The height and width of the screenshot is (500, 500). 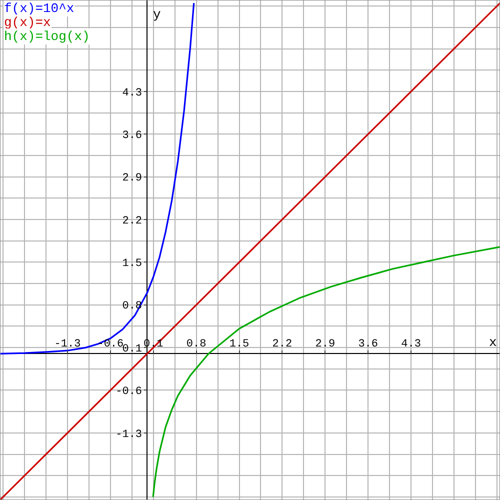 I want to click on y-tick-label: 2.2, so click(x=132, y=221).